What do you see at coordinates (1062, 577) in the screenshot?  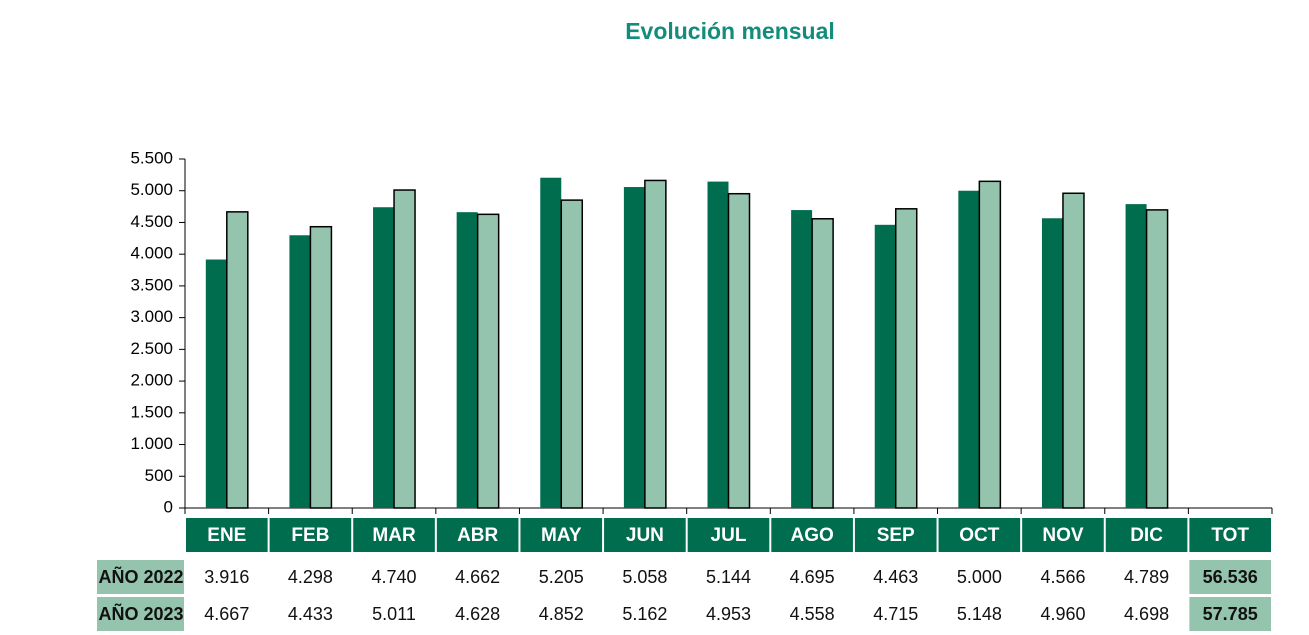 I see `table-value: 4.566` at bounding box center [1062, 577].